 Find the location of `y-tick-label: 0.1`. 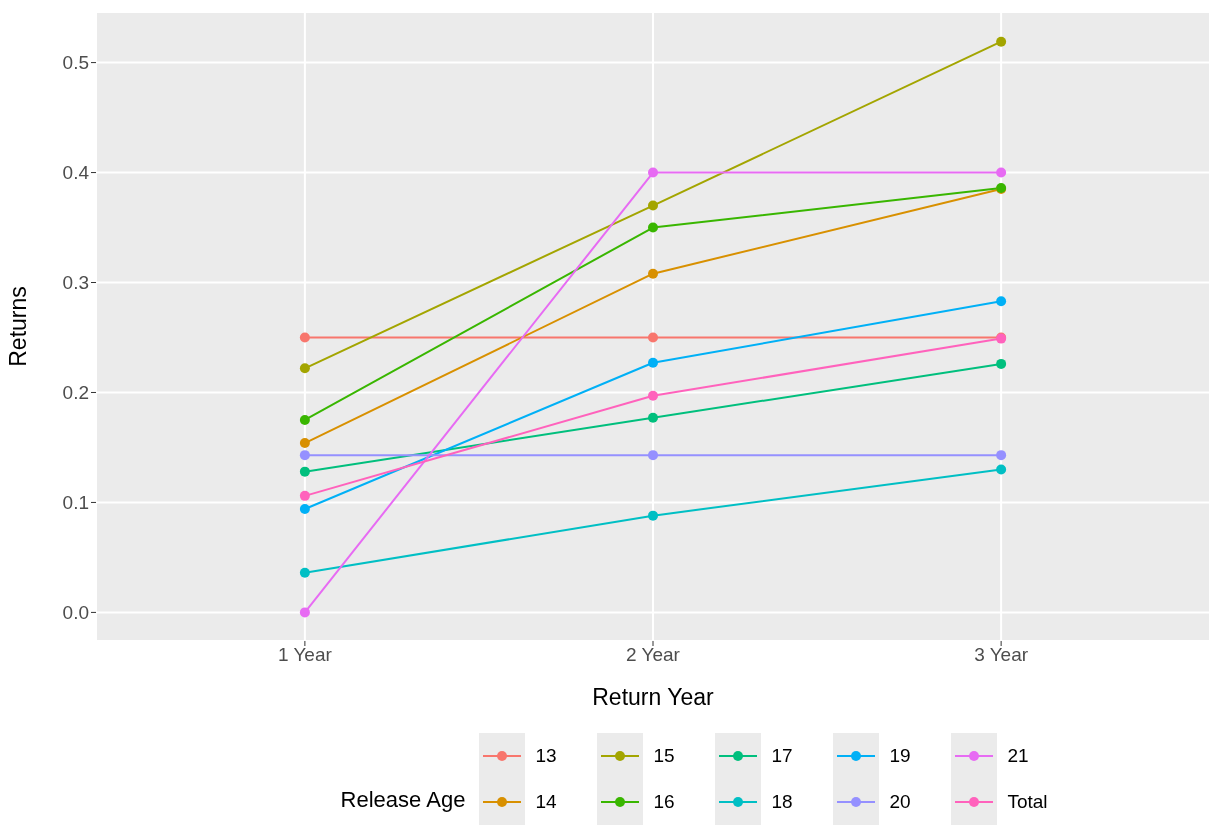

y-tick-label: 0.1 is located at coordinates (75, 503).